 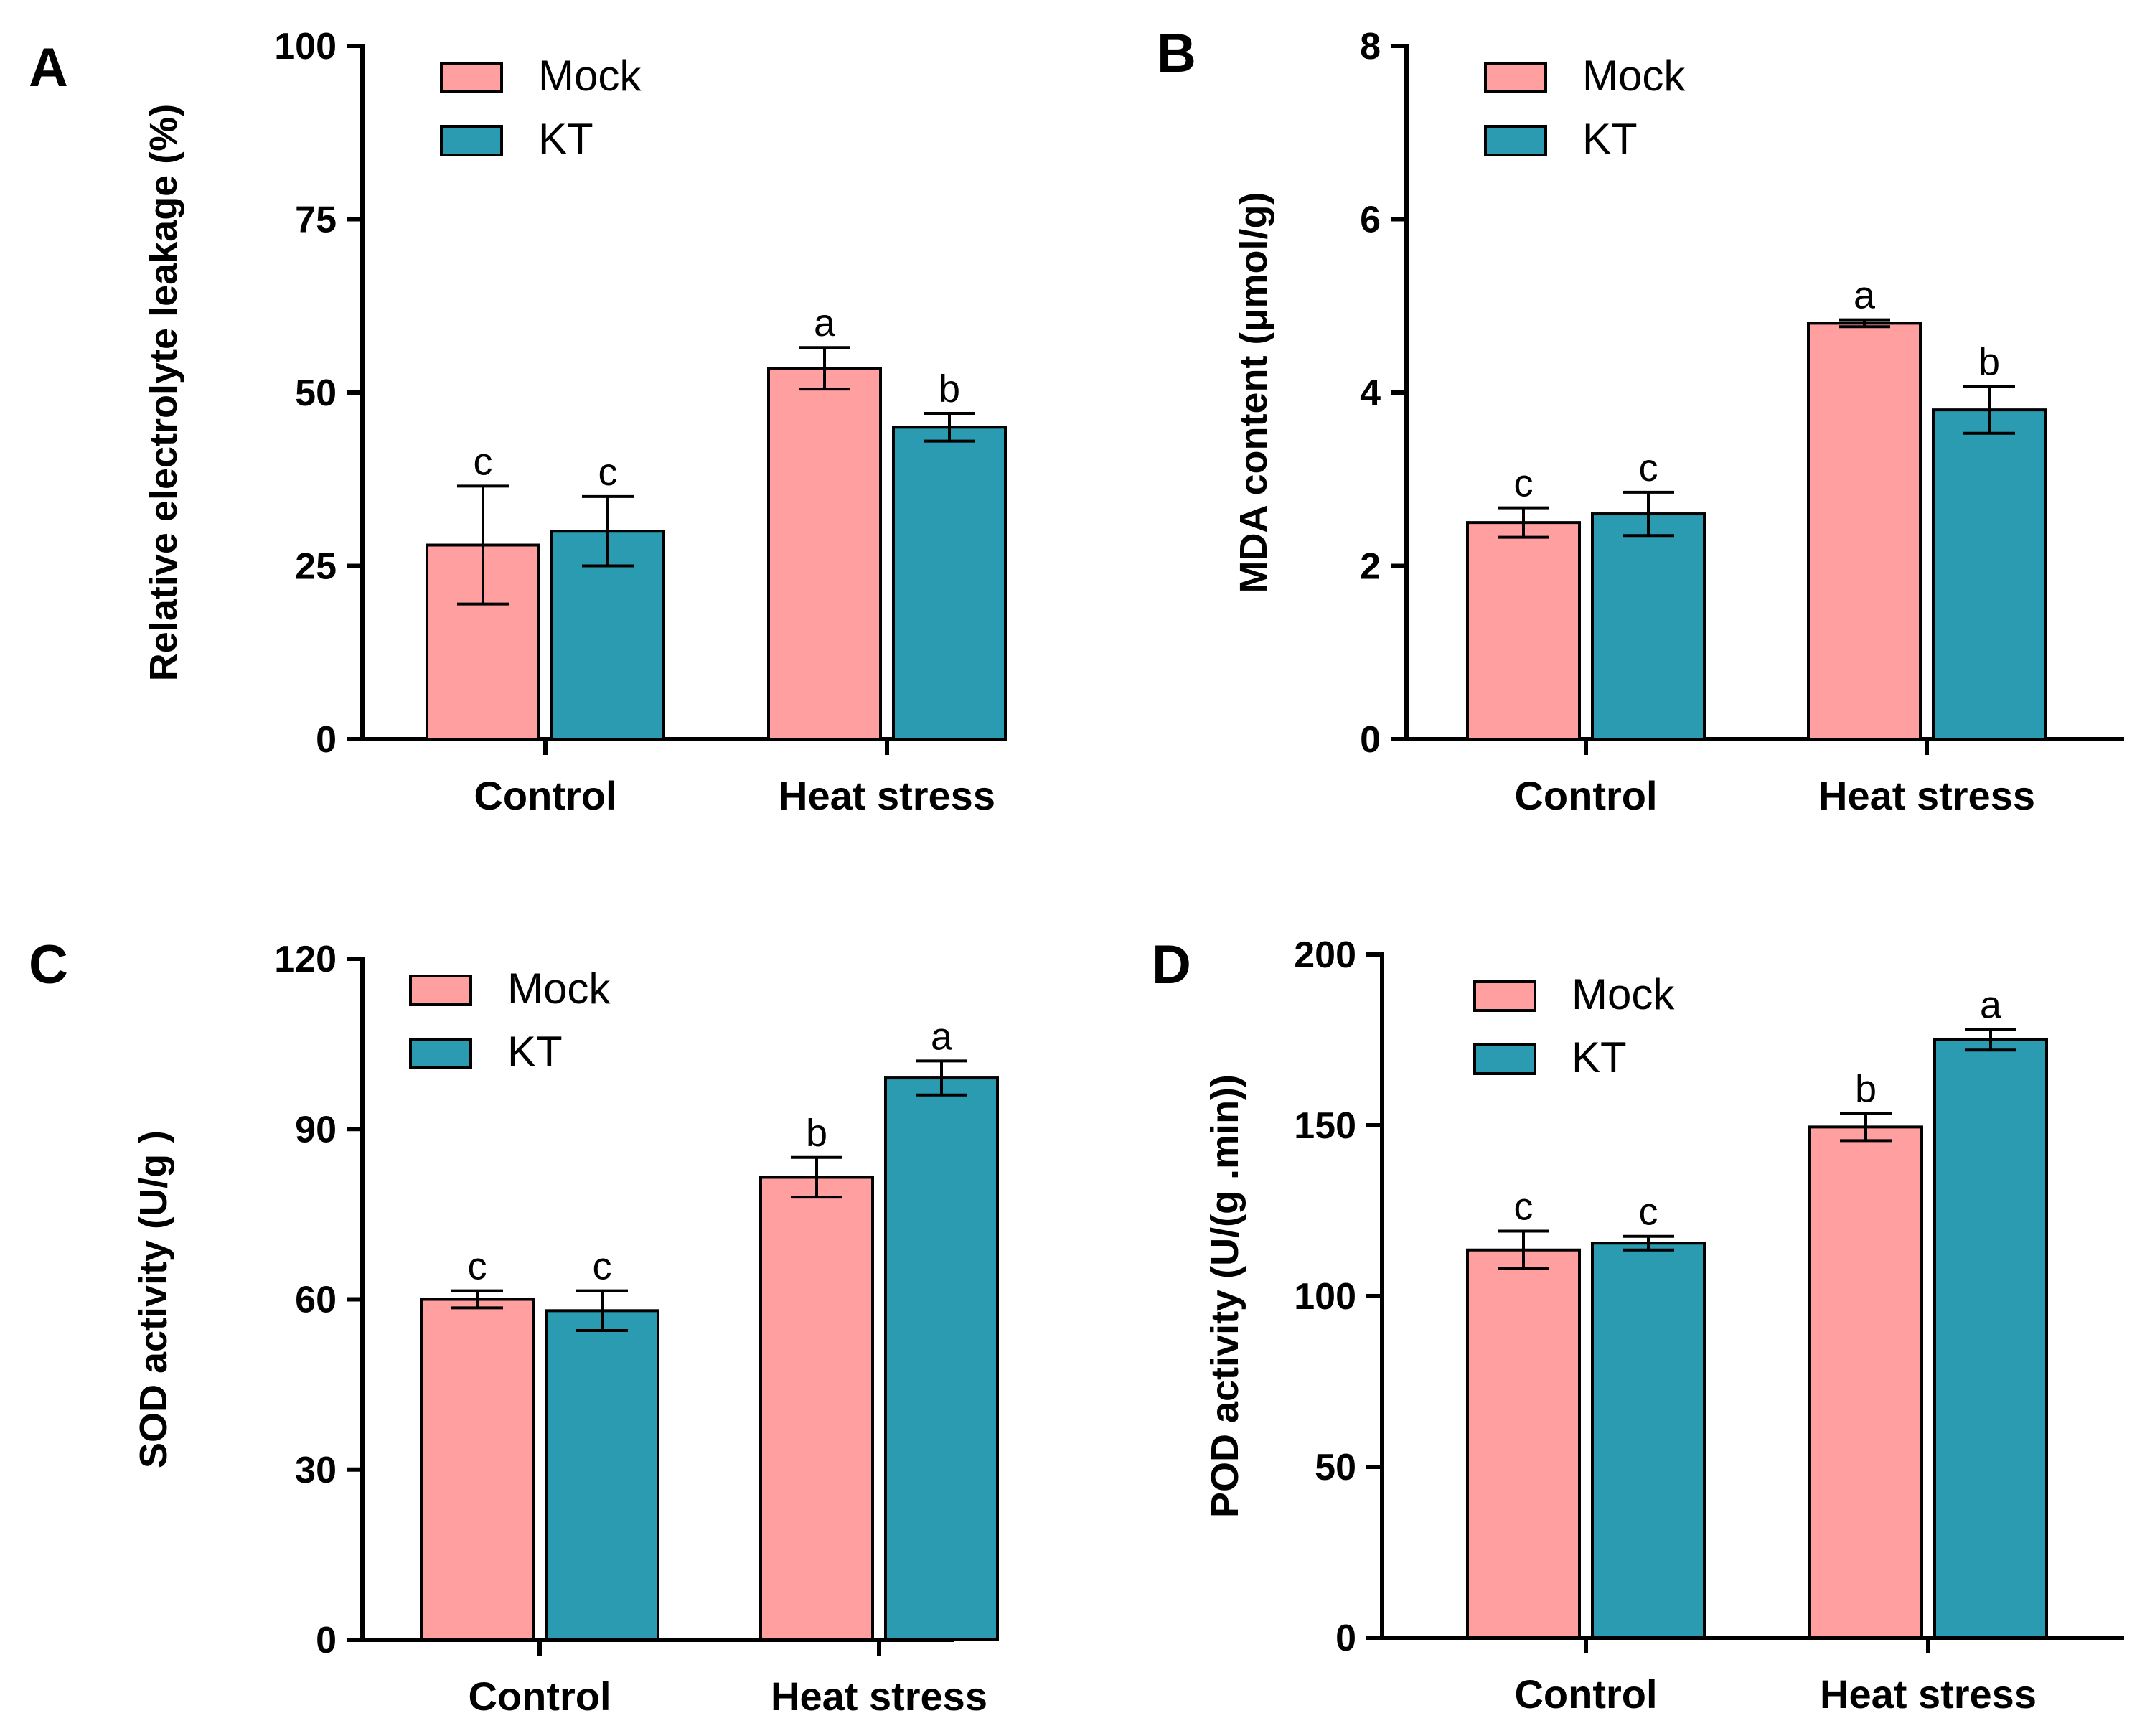 I want to click on y-tick-label: 2, so click(x=1370, y=567).